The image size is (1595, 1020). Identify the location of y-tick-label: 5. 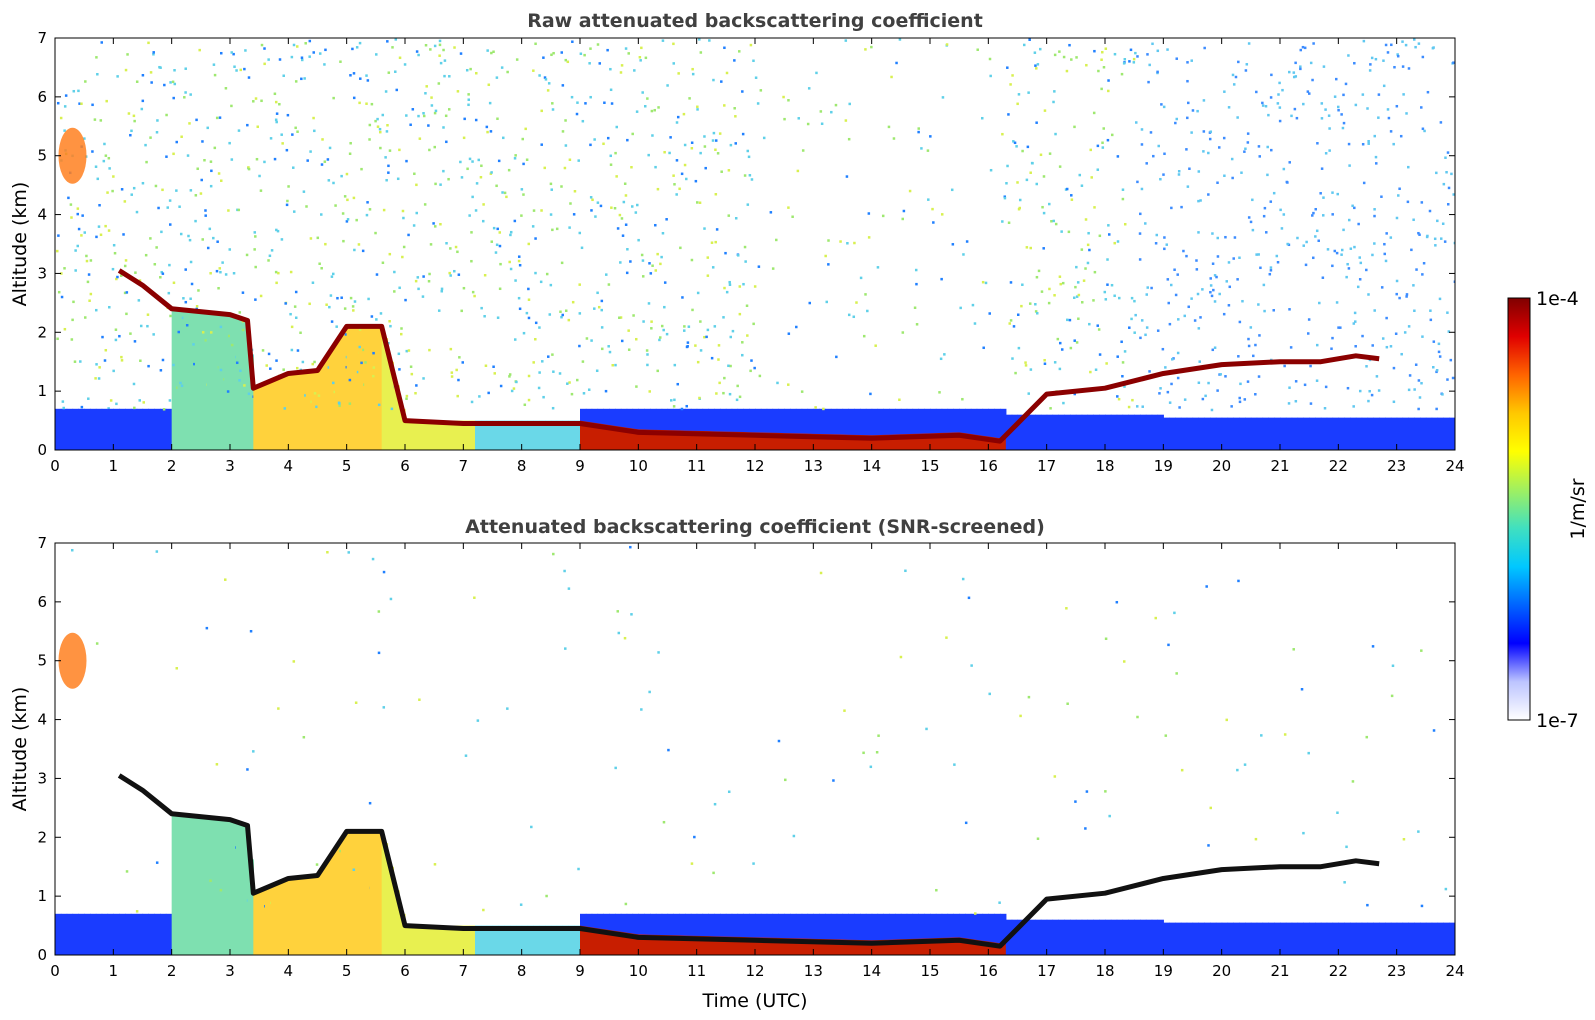
(42, 156).